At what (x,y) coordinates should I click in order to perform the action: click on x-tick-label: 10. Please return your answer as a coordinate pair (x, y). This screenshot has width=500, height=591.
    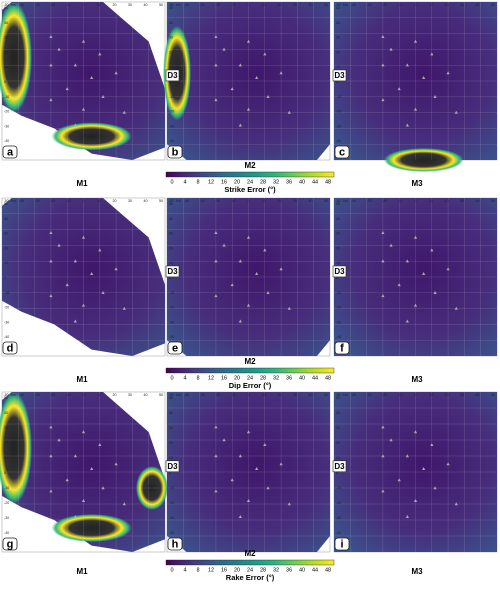
    Looking at the image, I should click on (431, 5).